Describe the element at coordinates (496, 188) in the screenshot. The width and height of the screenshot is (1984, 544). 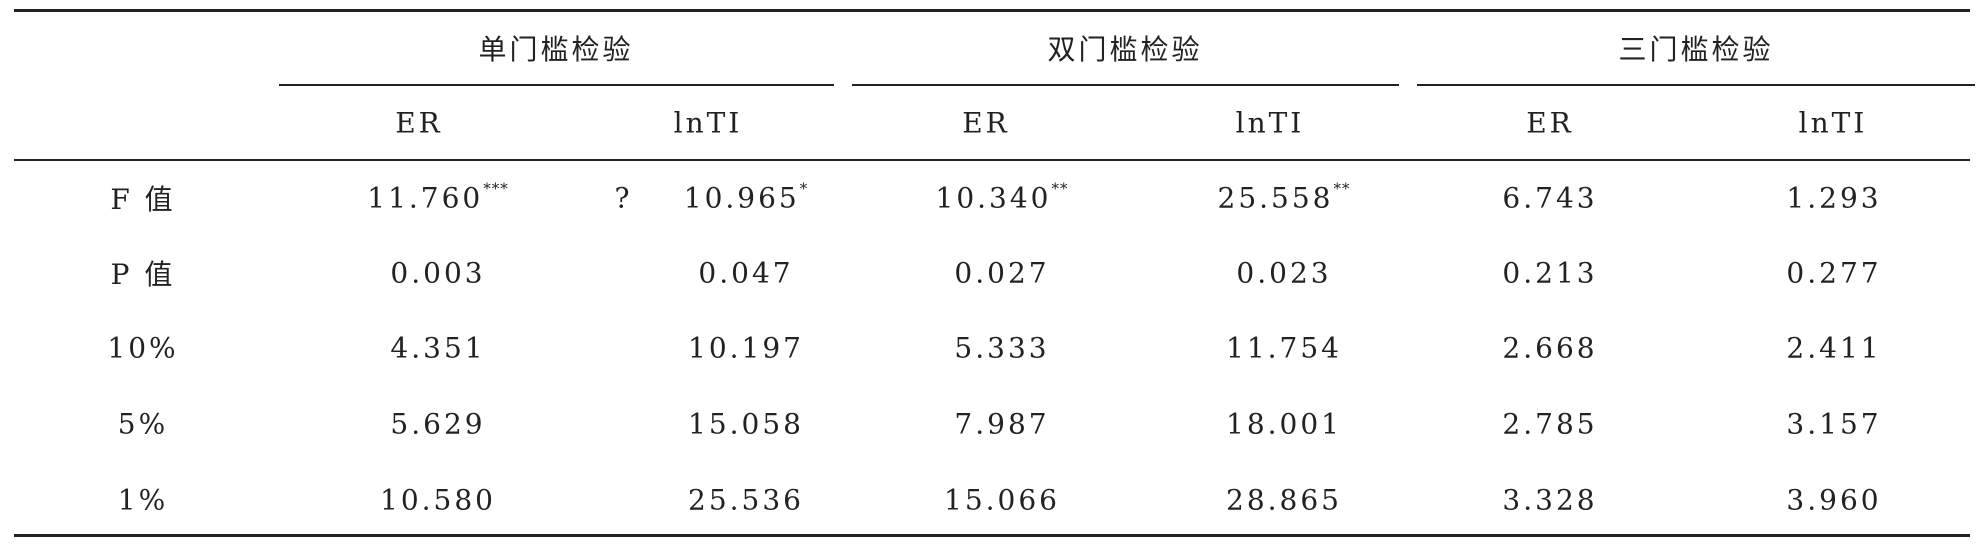
I see `significance-mark: ***` at that location.